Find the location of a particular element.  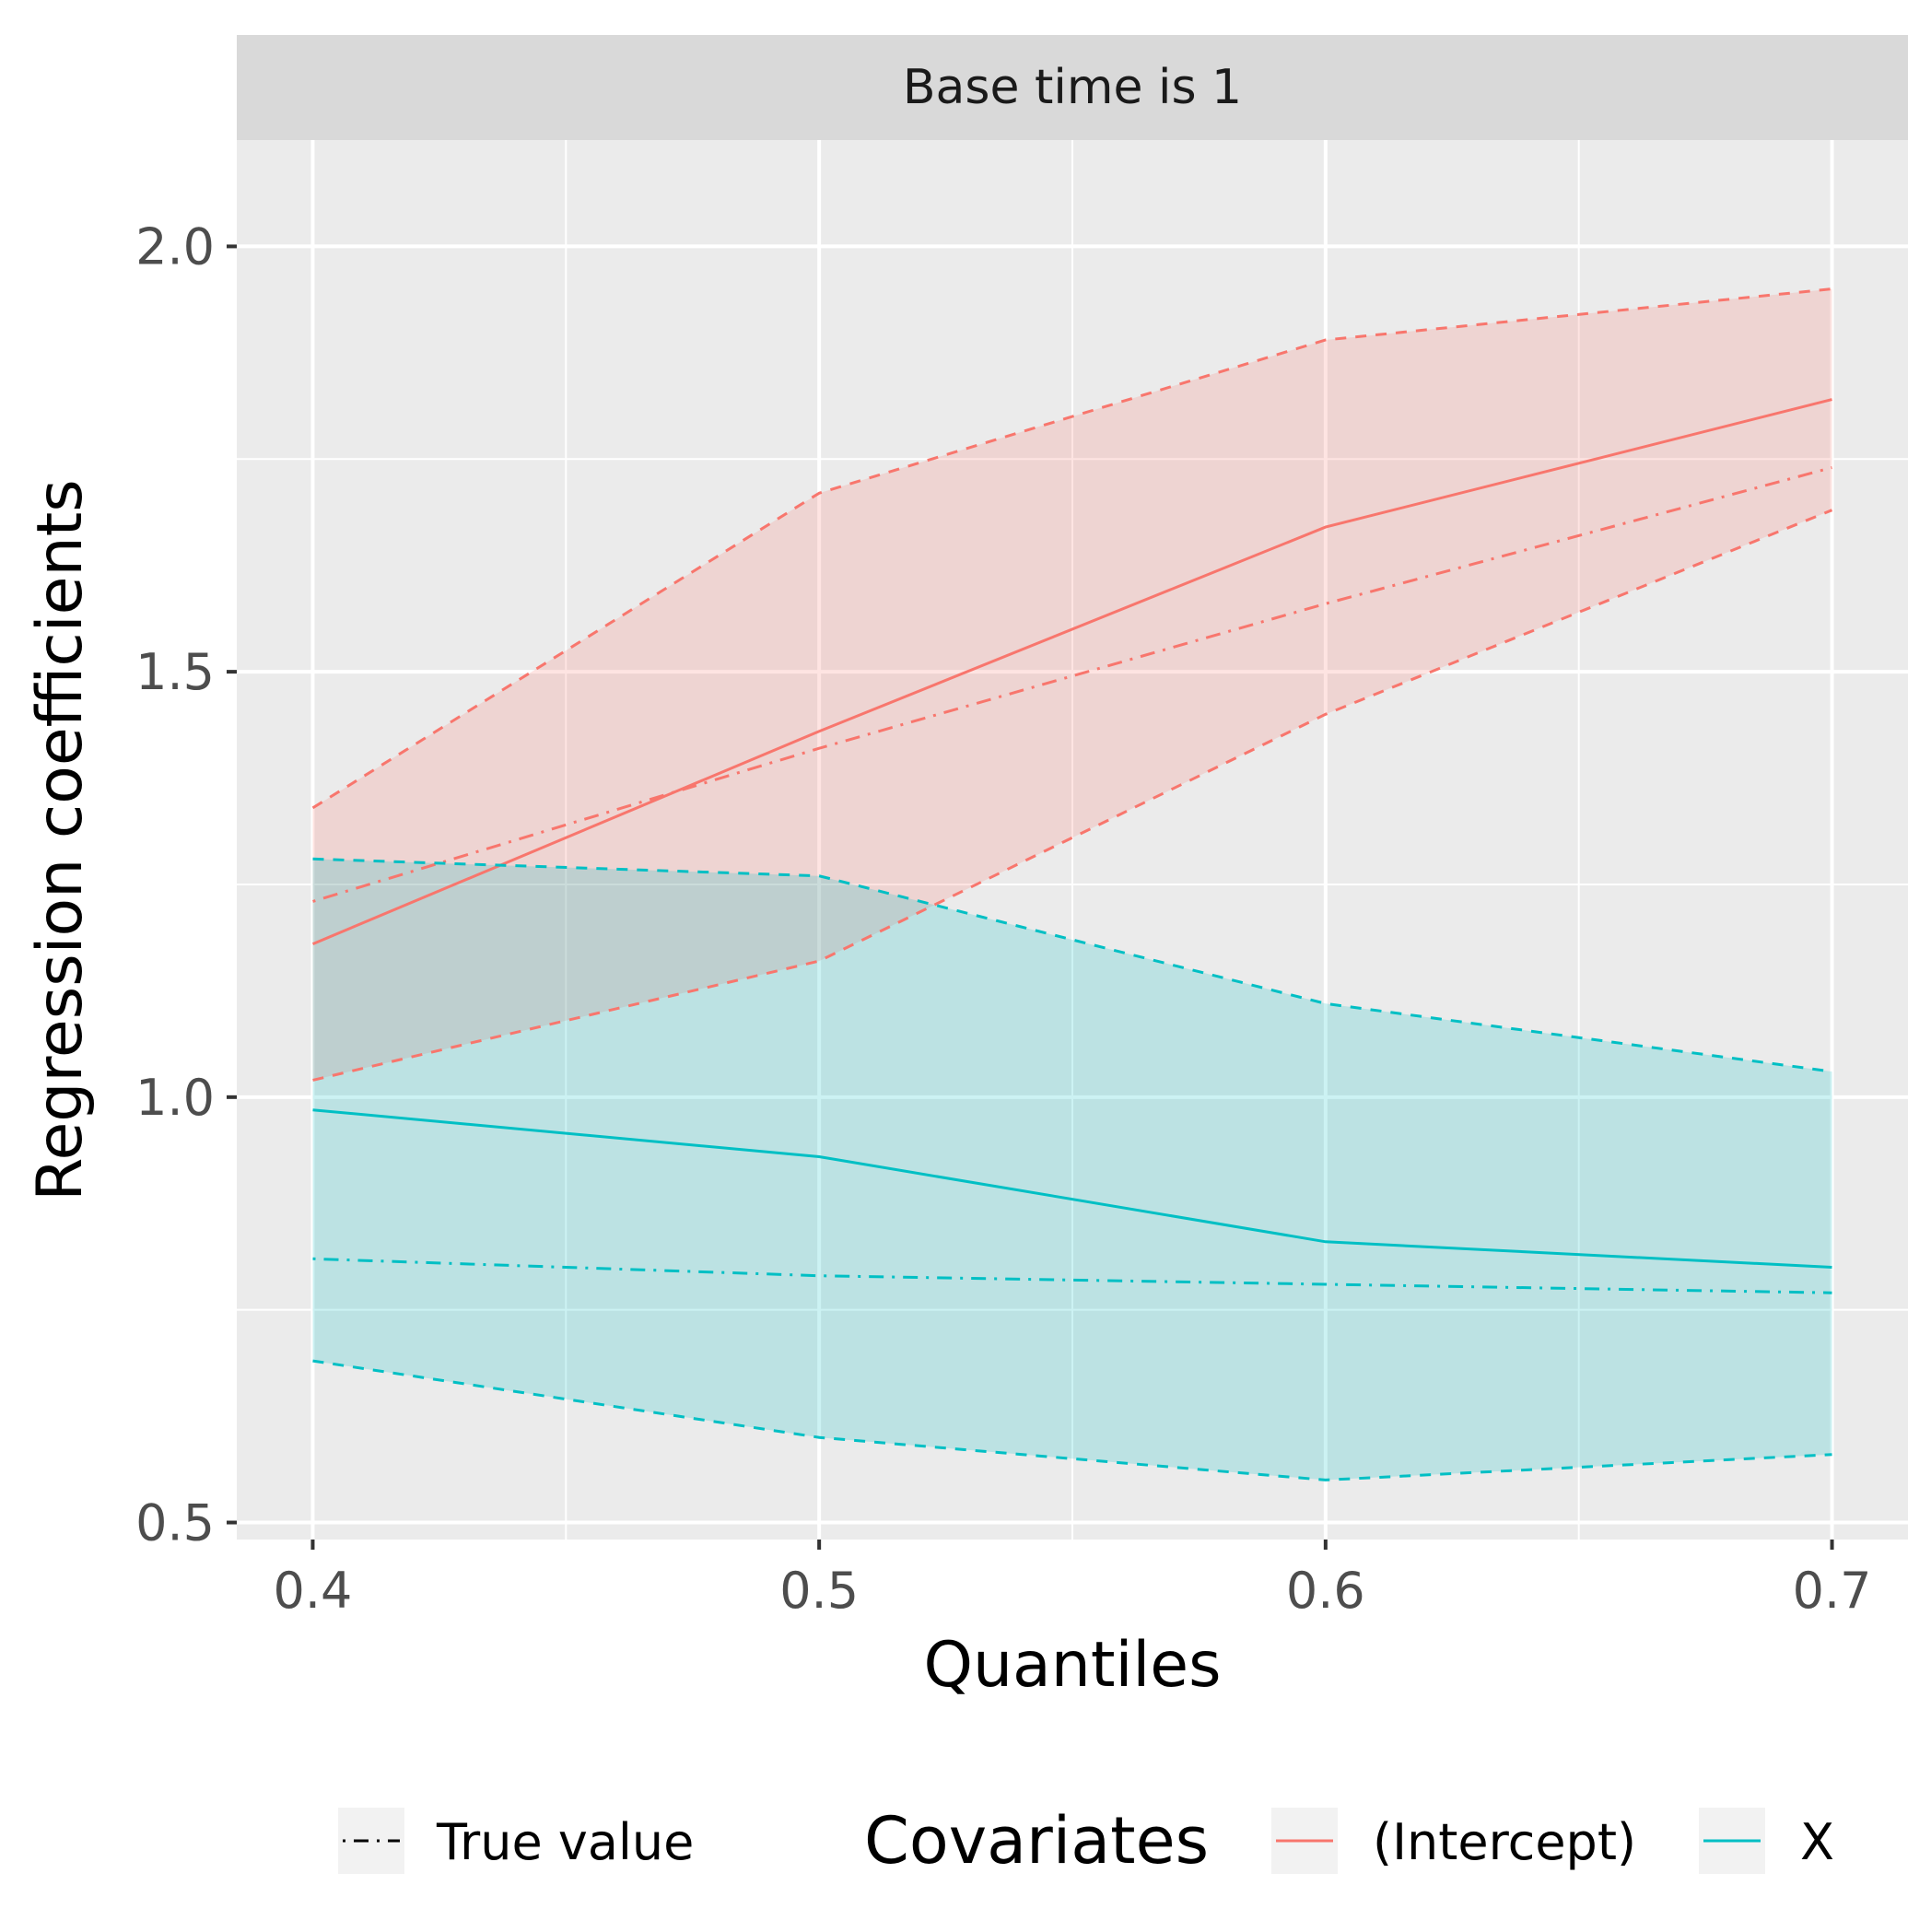

y-tick-label: 0.5 is located at coordinates (175, 1523).